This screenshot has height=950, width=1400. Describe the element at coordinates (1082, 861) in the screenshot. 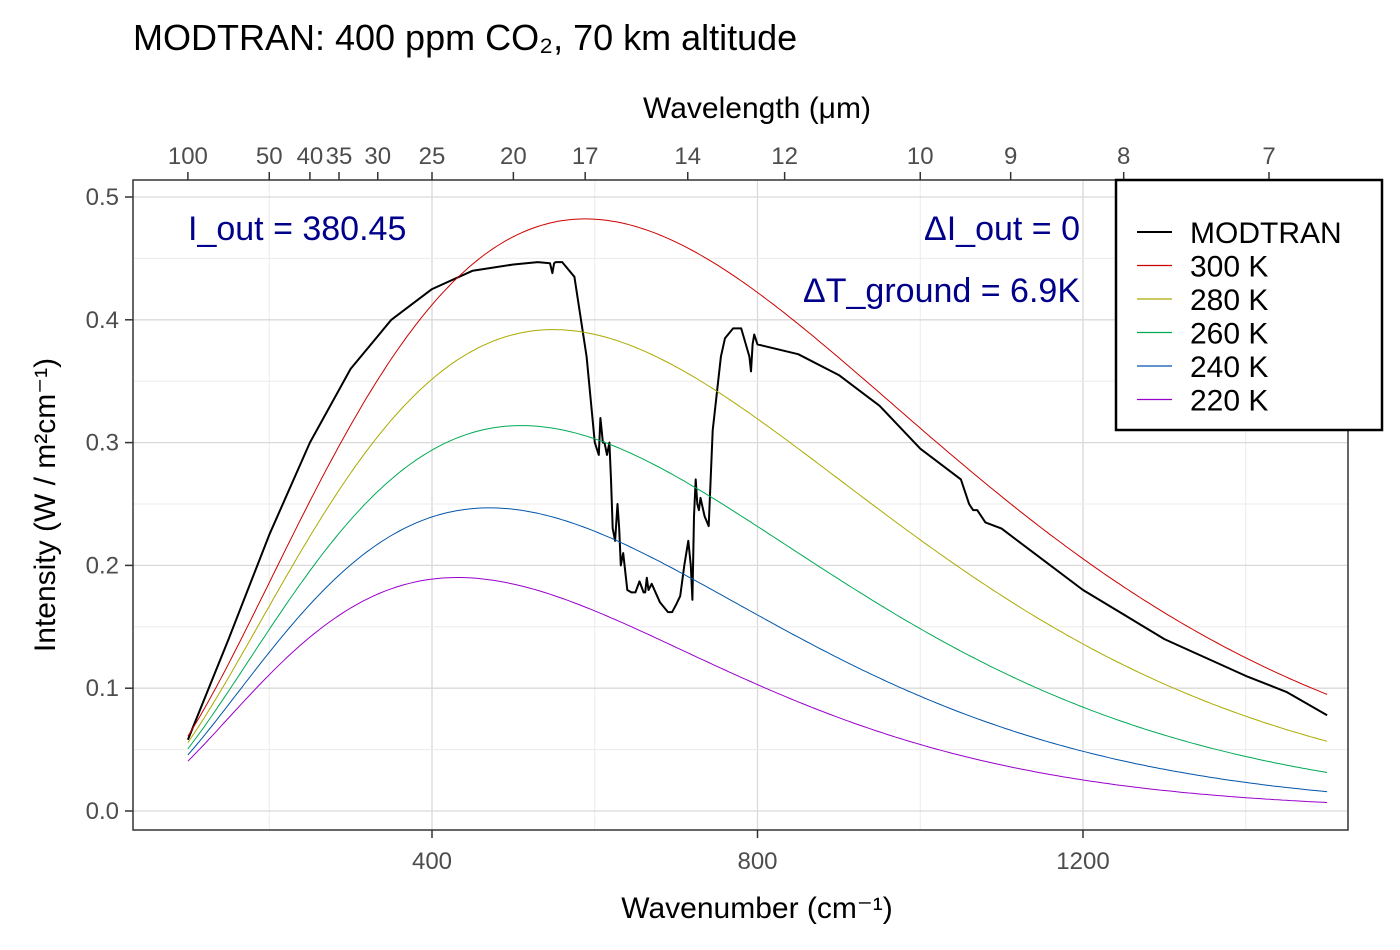

I see `x-tick-label: 1200` at that location.